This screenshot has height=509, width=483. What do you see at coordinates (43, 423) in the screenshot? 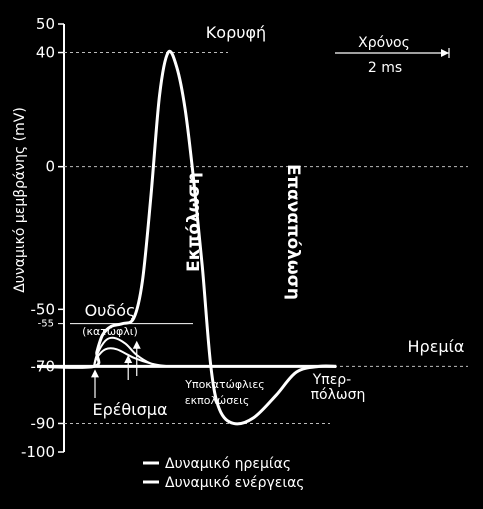
I see `y-tick-label: -90` at bounding box center [43, 423].